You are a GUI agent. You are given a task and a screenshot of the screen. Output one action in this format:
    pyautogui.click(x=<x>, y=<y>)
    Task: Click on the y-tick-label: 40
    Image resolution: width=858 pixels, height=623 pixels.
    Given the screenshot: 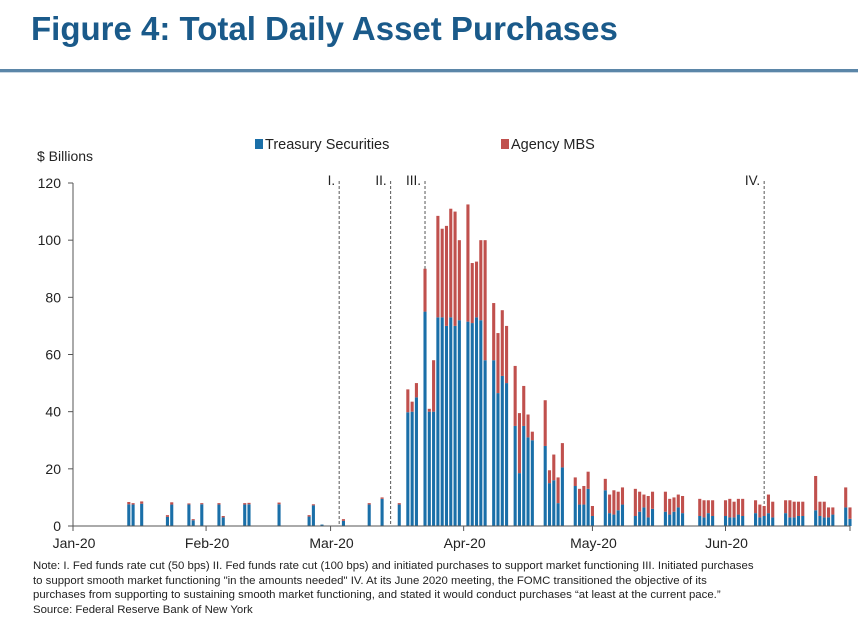 What is the action you would take?
    pyautogui.click(x=53, y=412)
    